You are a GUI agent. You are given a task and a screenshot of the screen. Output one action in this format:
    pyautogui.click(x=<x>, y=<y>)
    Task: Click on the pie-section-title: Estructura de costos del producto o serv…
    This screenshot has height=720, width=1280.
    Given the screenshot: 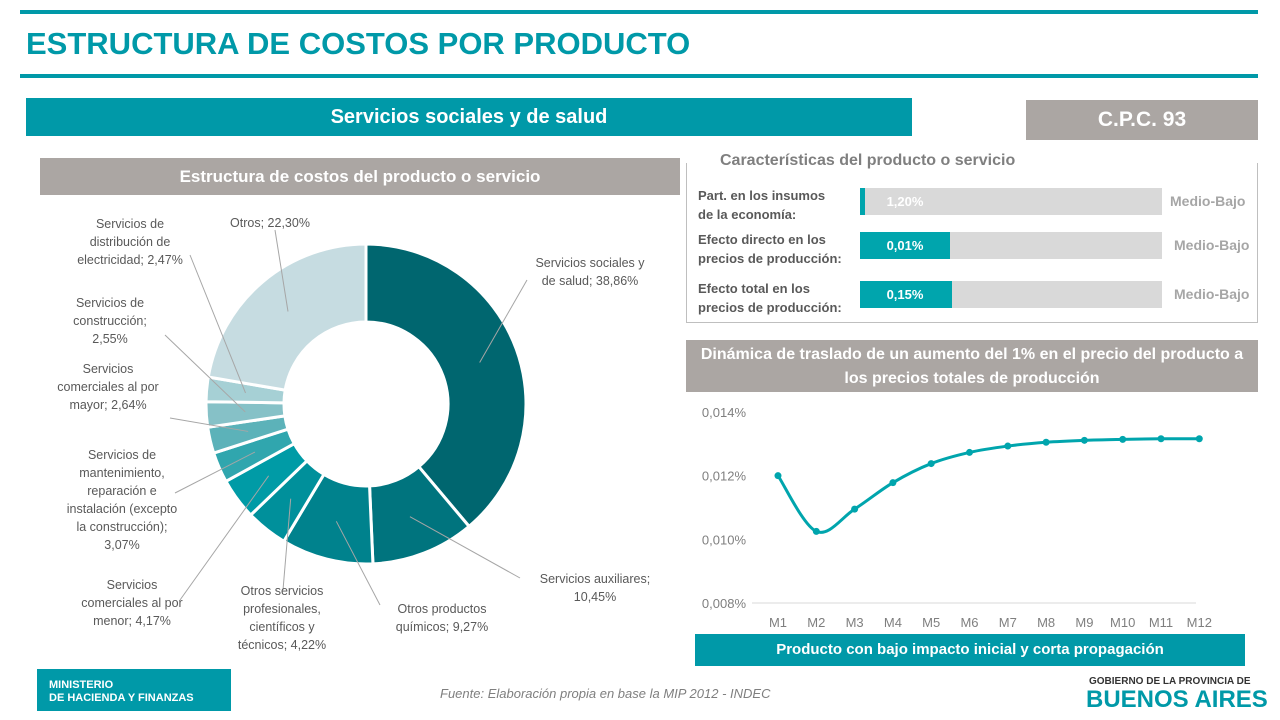 What is the action you would take?
    pyautogui.click(x=360, y=176)
    